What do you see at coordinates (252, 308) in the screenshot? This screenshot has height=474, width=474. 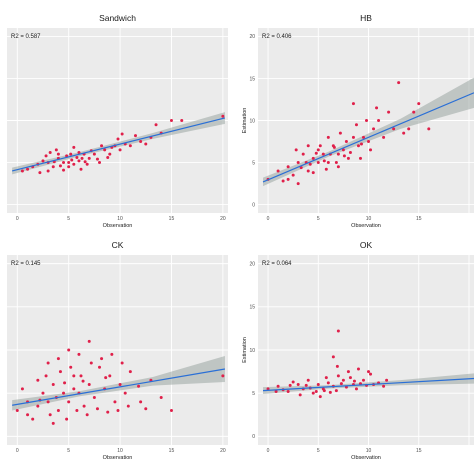 I see `y-tick-label: 15` at bounding box center [252, 308].